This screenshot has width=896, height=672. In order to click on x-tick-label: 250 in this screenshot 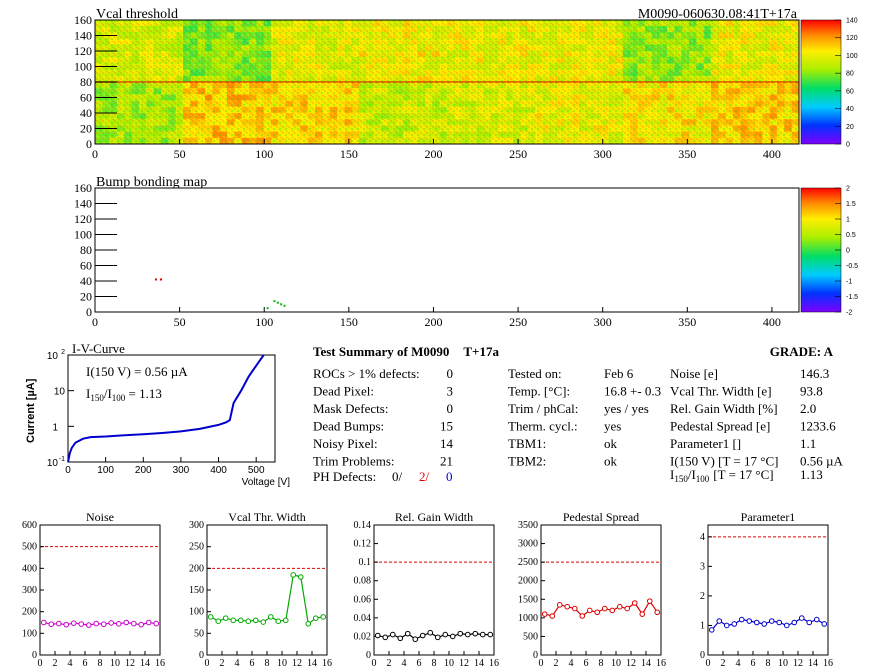, I will do `click(518, 154)`.